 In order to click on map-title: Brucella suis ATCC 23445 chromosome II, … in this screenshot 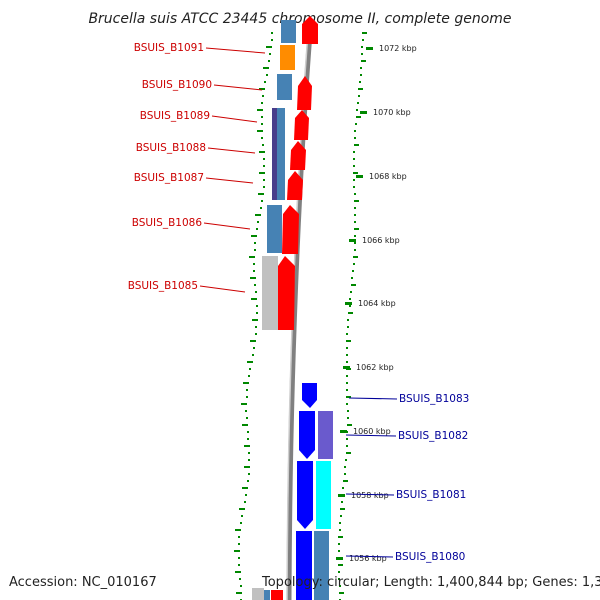, I will do `click(299, 19)`.